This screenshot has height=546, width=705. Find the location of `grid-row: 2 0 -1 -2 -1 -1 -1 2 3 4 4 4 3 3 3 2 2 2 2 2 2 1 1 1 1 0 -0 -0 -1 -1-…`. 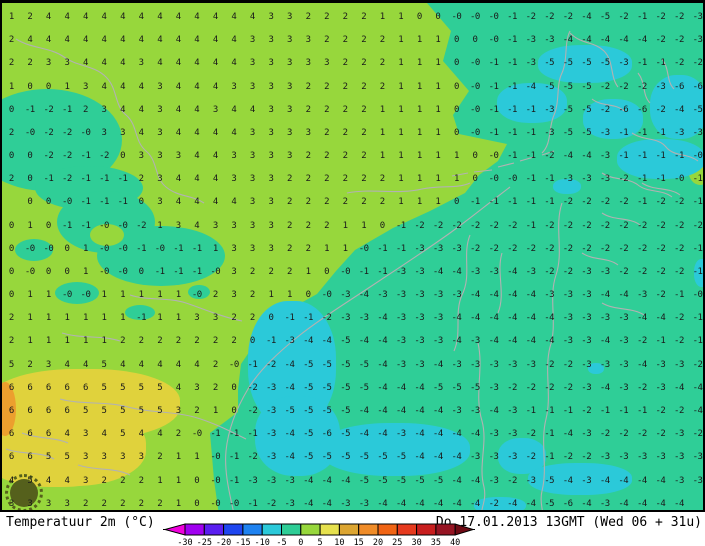

grid-row: 2 0 -1 -2 -1 -1 -1 2 3 4 4 4 3 3 3 2 2 2 2 2 2 1 1 1 1 0 -0 -0 -1 -1-… is located at coordinates (352, 179).